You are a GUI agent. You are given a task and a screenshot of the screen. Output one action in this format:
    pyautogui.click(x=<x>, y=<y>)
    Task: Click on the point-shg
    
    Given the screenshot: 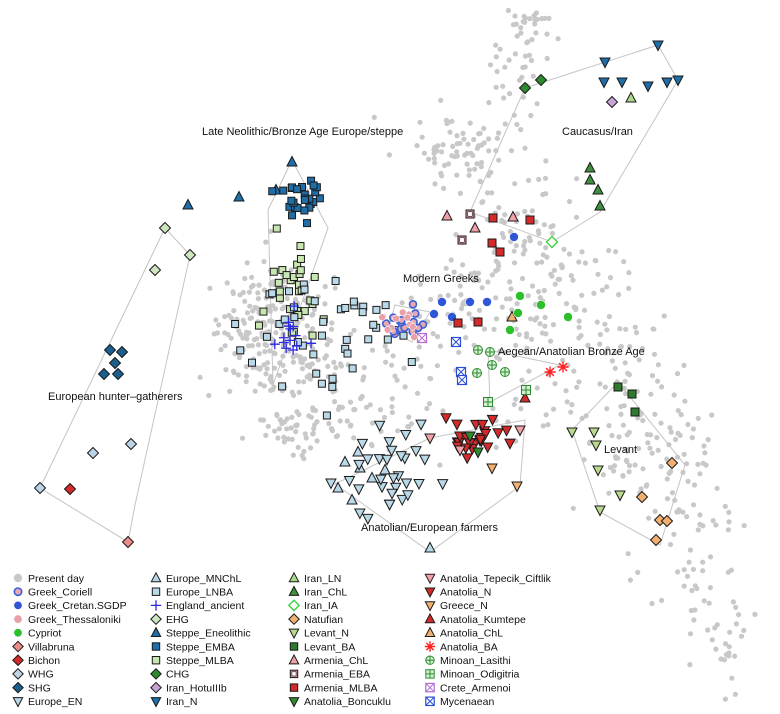 What is the action you would take?
    pyautogui.click(x=115, y=363)
    